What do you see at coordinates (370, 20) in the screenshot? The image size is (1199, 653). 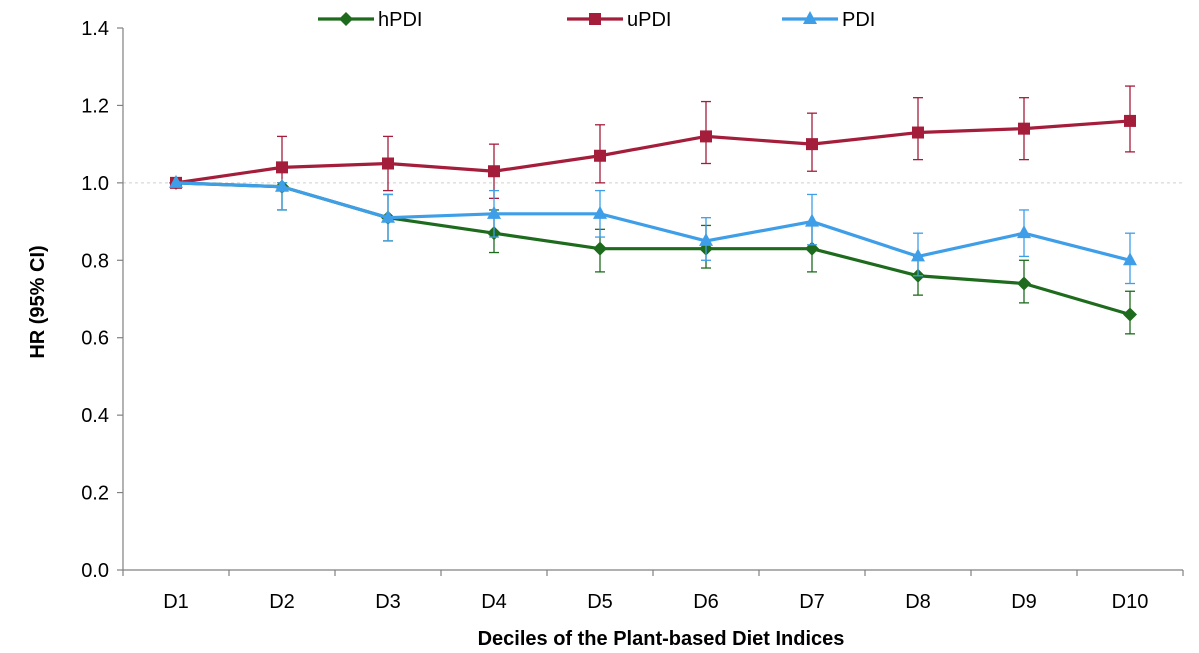 I see `legend-item-hpdi: hPDI` at bounding box center [370, 20].